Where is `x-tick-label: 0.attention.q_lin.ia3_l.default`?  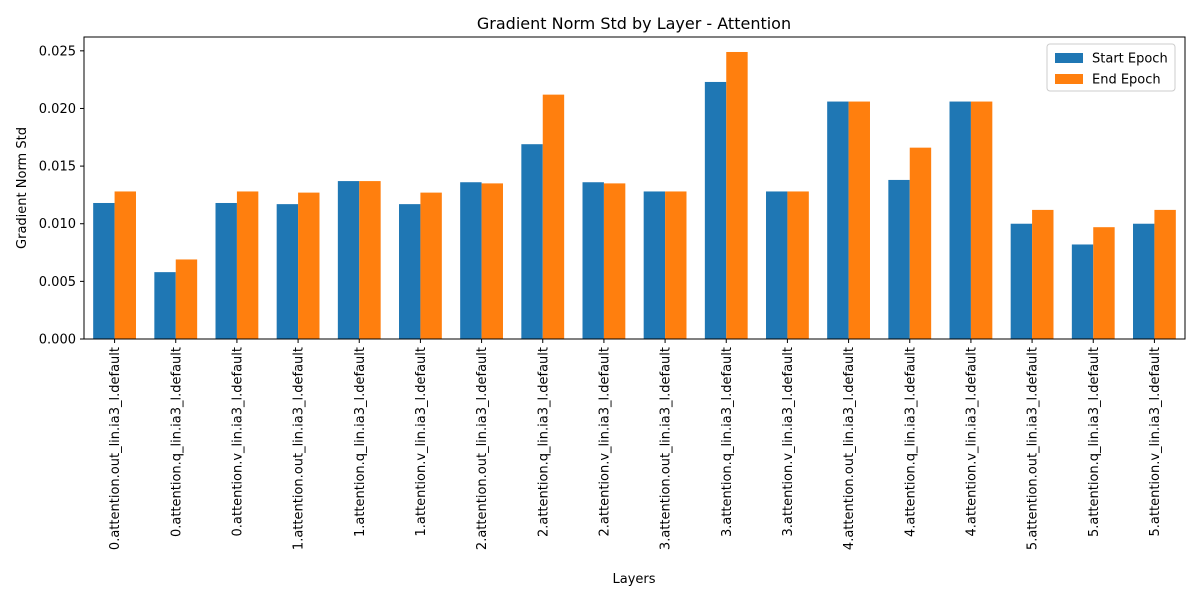
x-tick-label: 0.attention.q_lin.ia3_l.default is located at coordinates (176, 442).